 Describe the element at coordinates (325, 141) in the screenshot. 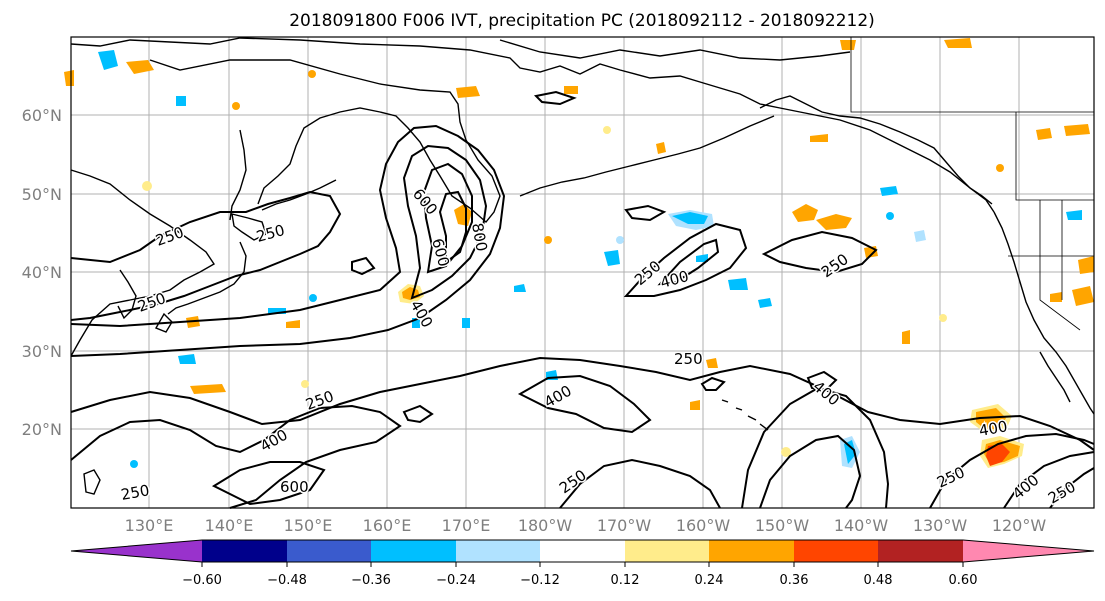

I see `kamchatka-coast` at that location.